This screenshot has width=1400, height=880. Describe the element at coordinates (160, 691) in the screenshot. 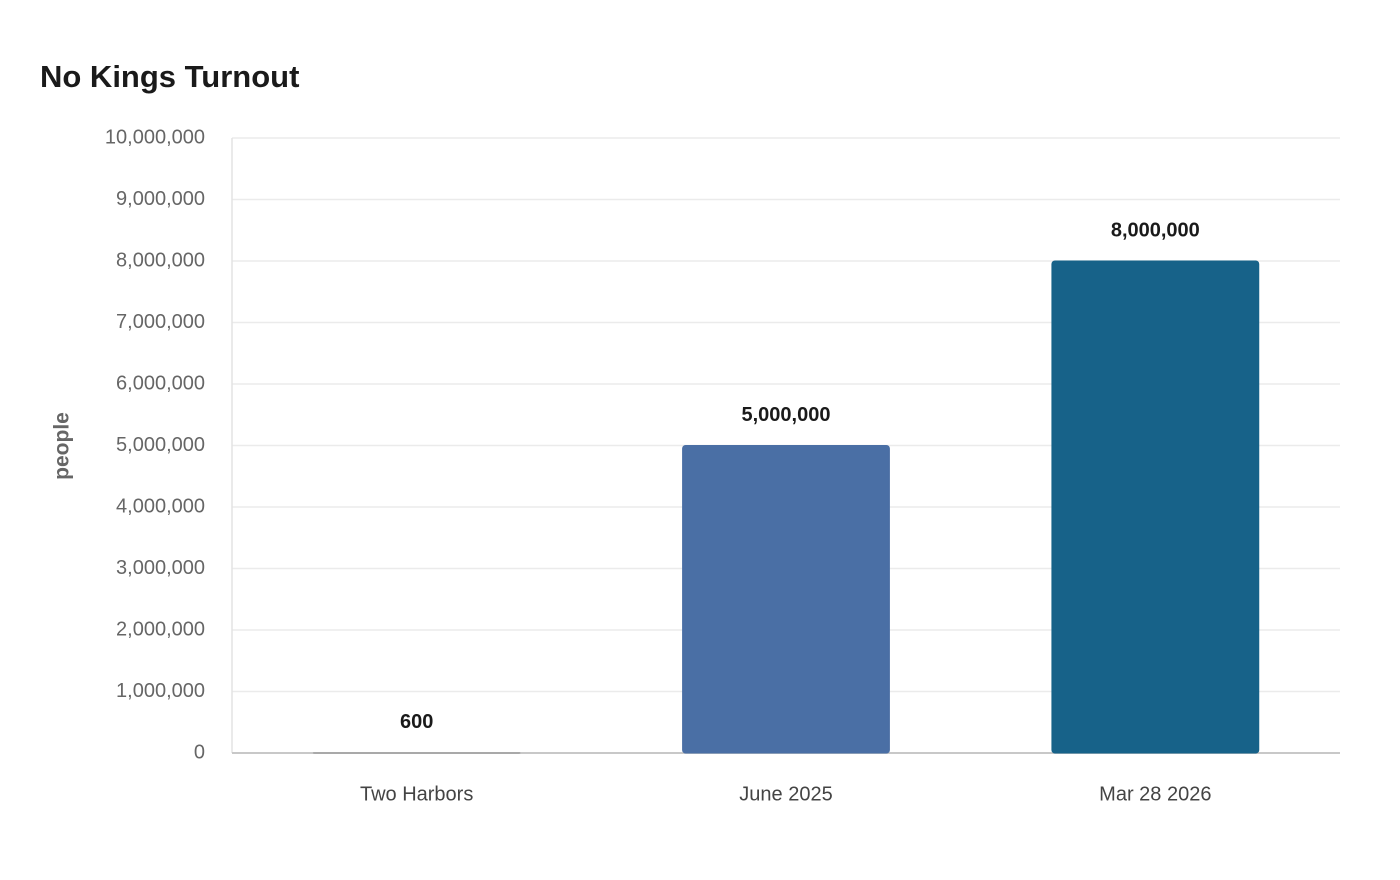

I see `y-tick-label: 1,000,000` at that location.